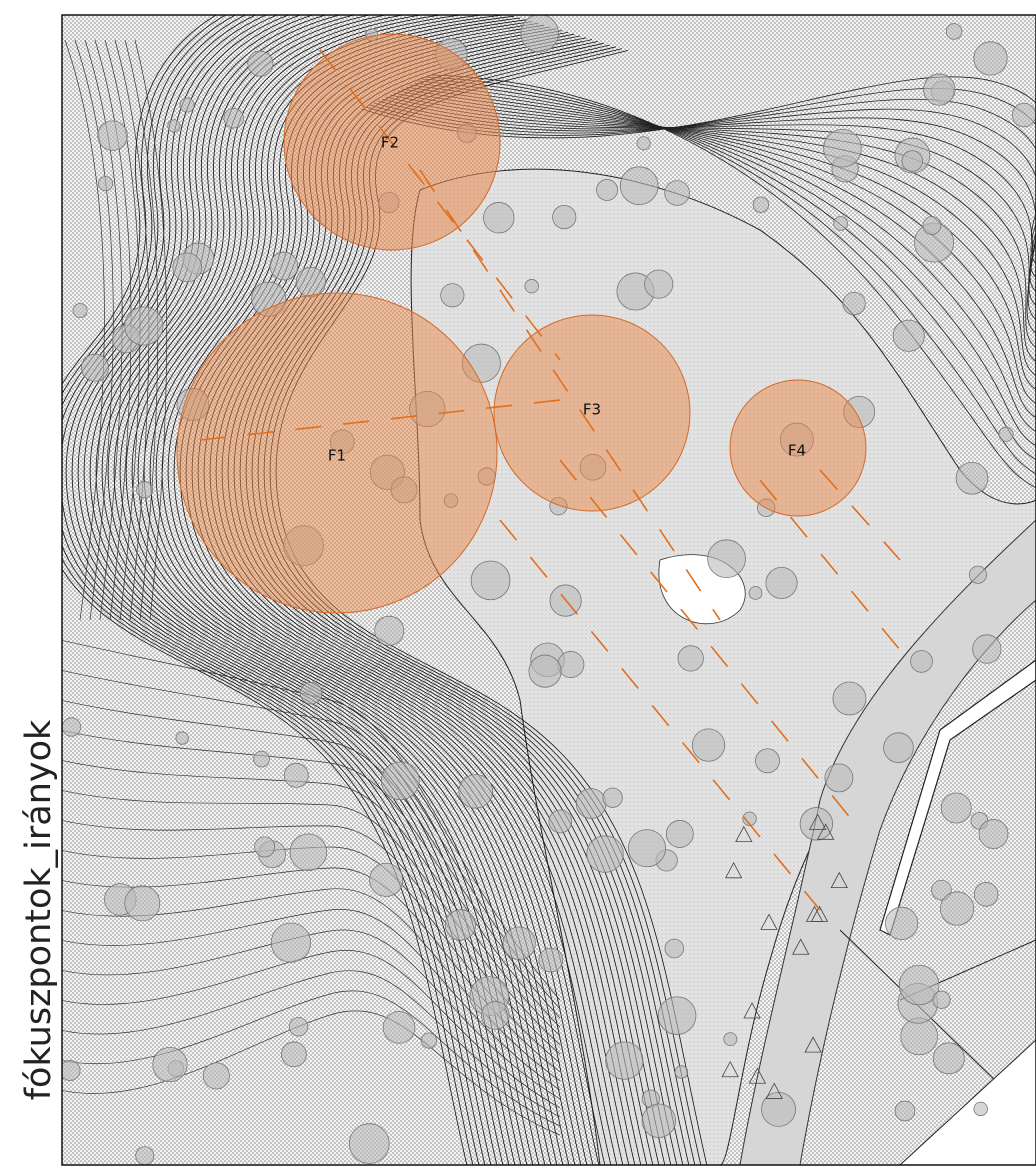 This screenshot has height=1173, width=1036. I want to click on focal-area, so click(592, 413).